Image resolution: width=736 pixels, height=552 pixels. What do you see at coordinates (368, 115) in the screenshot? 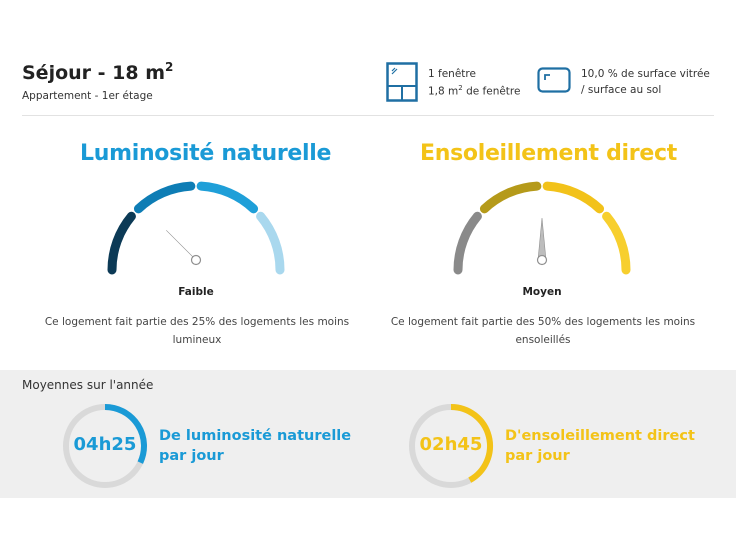
I see `header-divider` at bounding box center [368, 115].